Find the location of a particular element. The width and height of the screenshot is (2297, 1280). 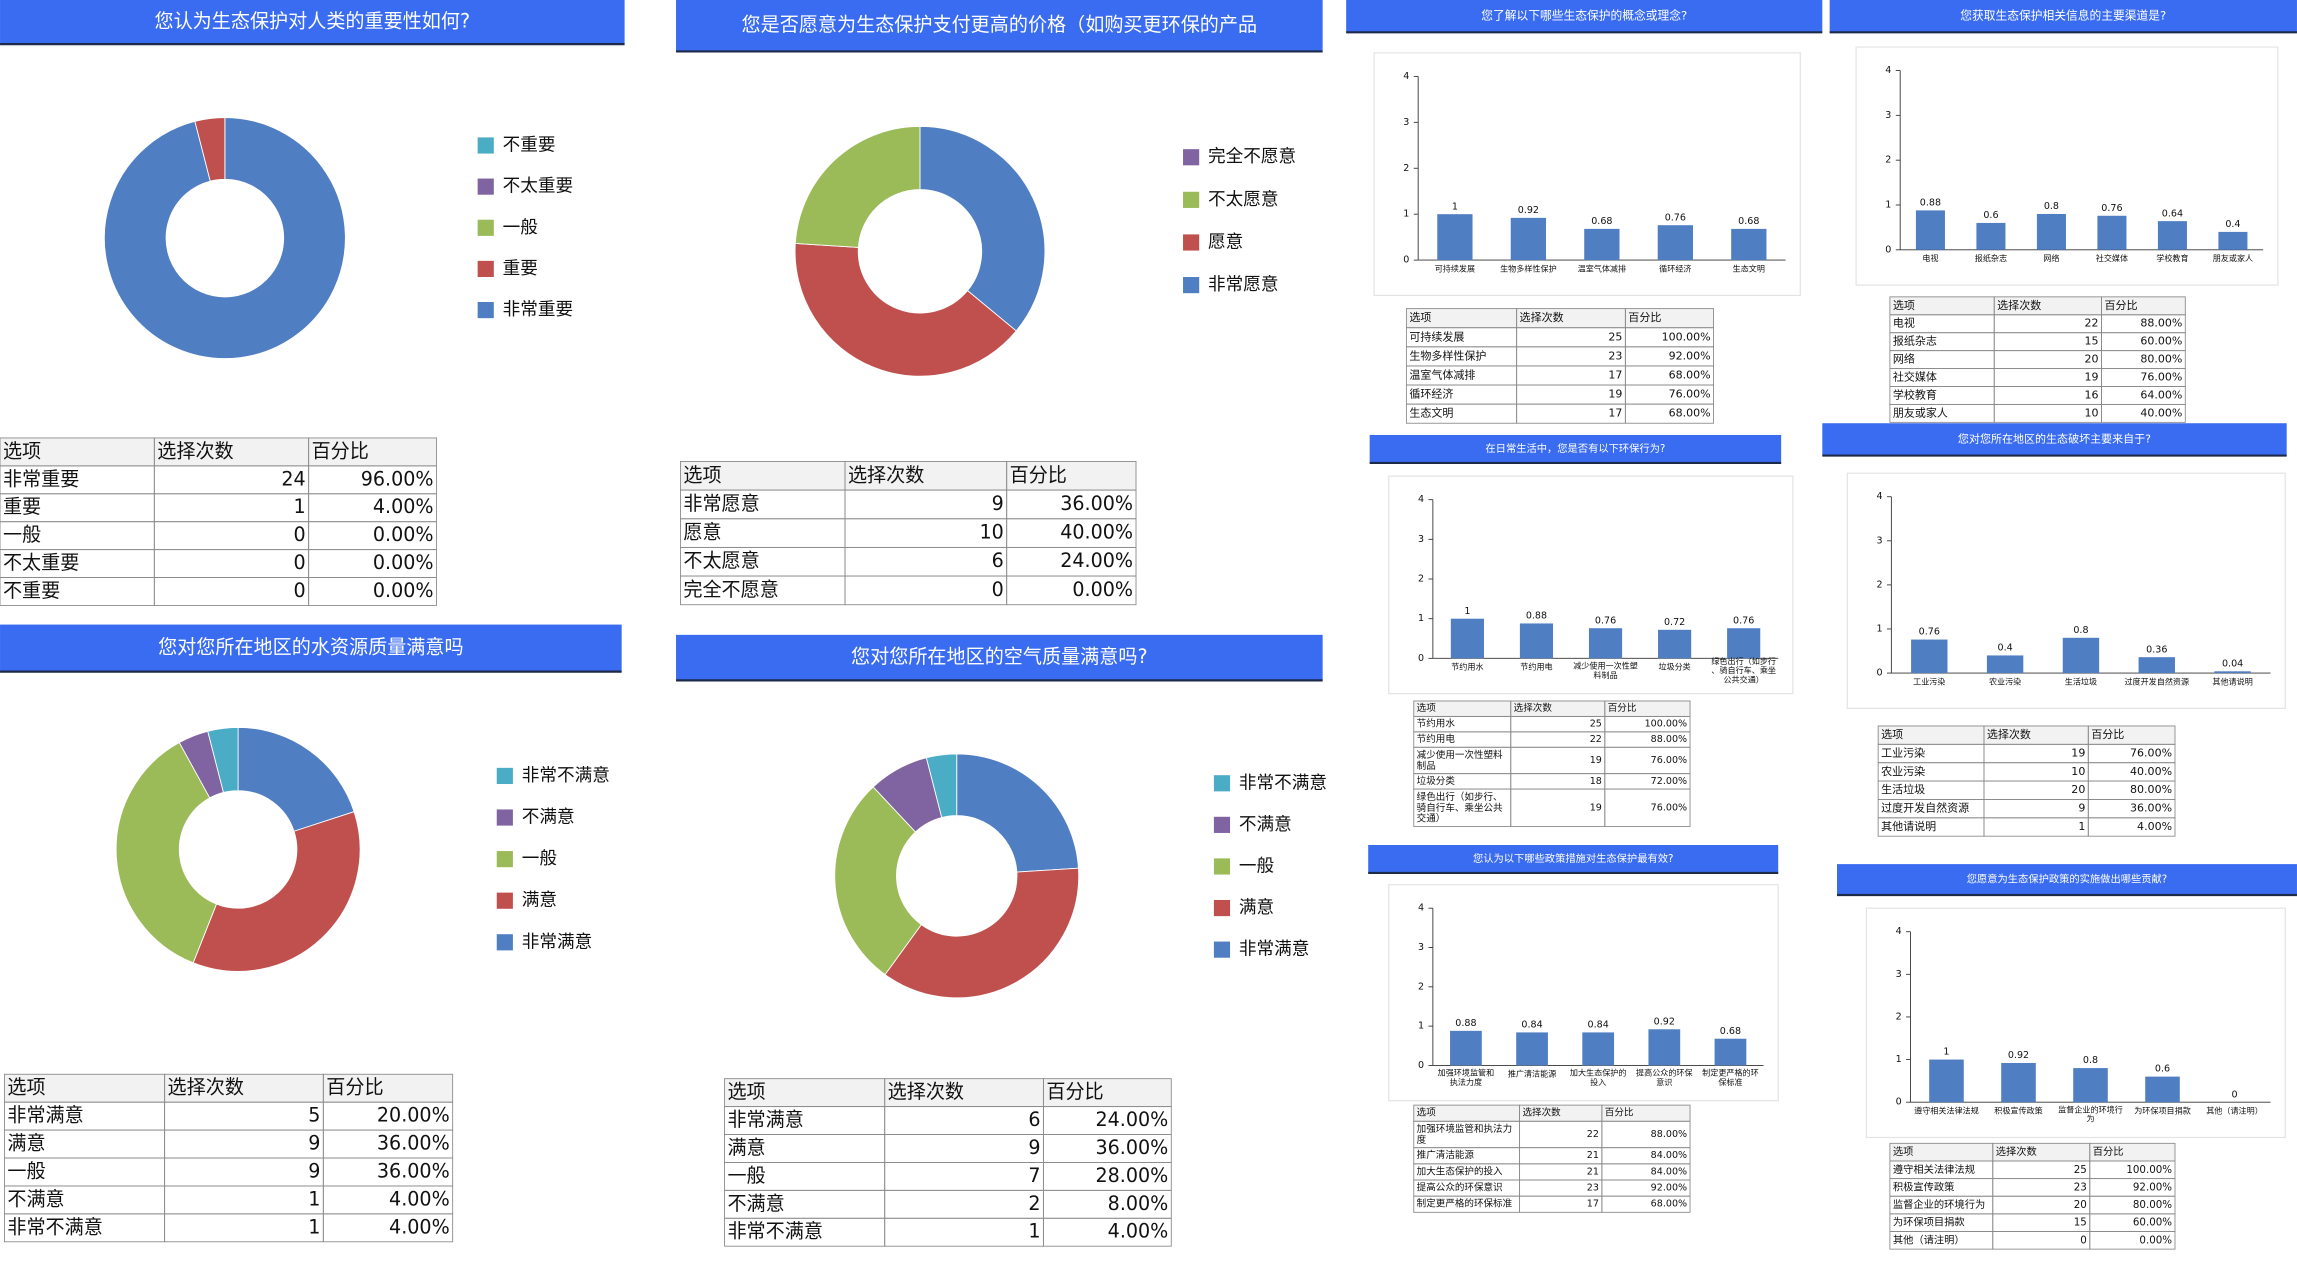

table-cell-text: 电视 is located at coordinates (1904, 323).